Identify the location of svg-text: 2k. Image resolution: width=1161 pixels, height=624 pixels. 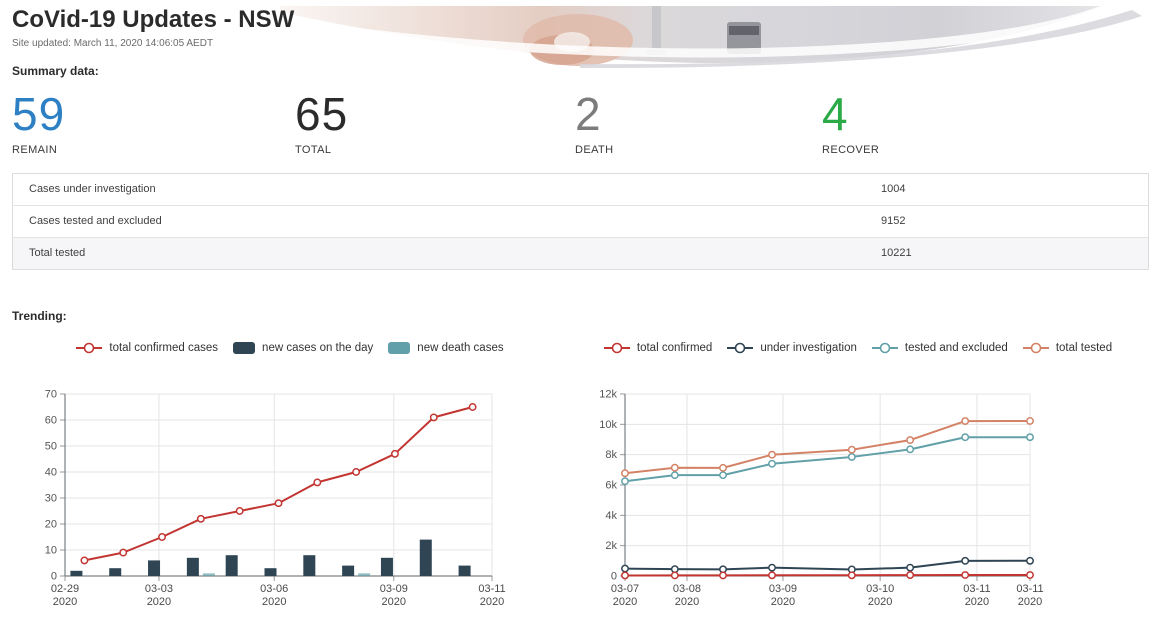
(611, 546).